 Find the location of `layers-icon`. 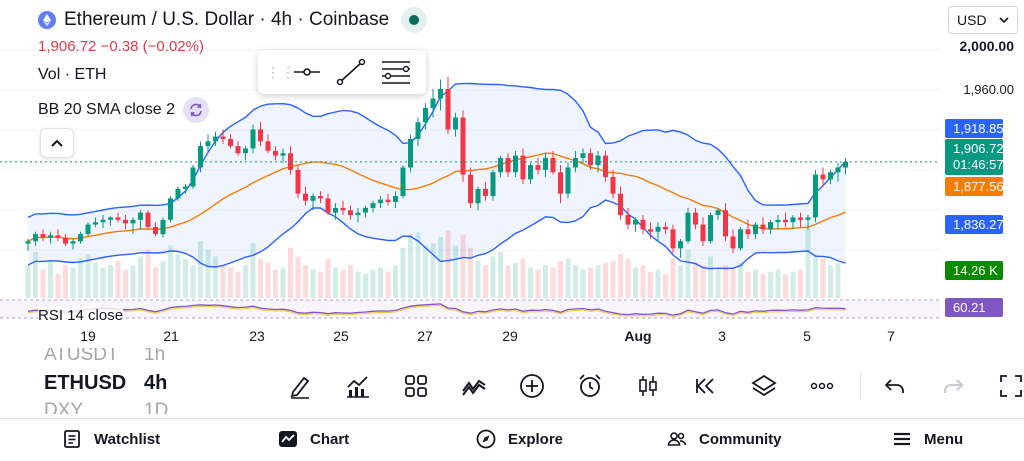

layers-icon is located at coordinates (764, 386).